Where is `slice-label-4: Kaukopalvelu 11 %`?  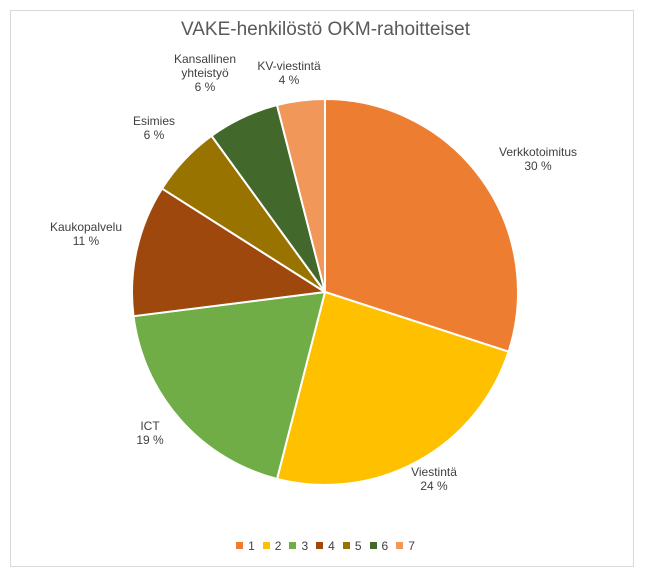 slice-label-4: Kaukopalvelu 11 % is located at coordinates (86, 234).